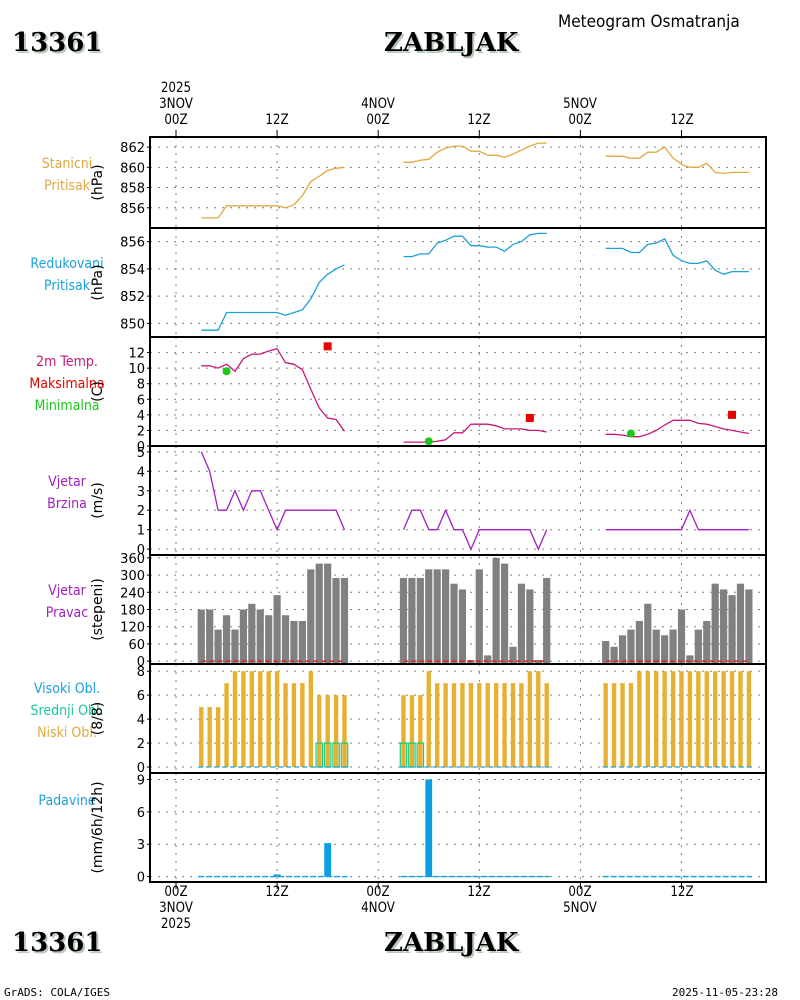 The width and height of the screenshot is (800, 1000). What do you see at coordinates (67, 263) in the screenshot?
I see `reduced-pressure-title-line: Redukovani` at bounding box center [67, 263].